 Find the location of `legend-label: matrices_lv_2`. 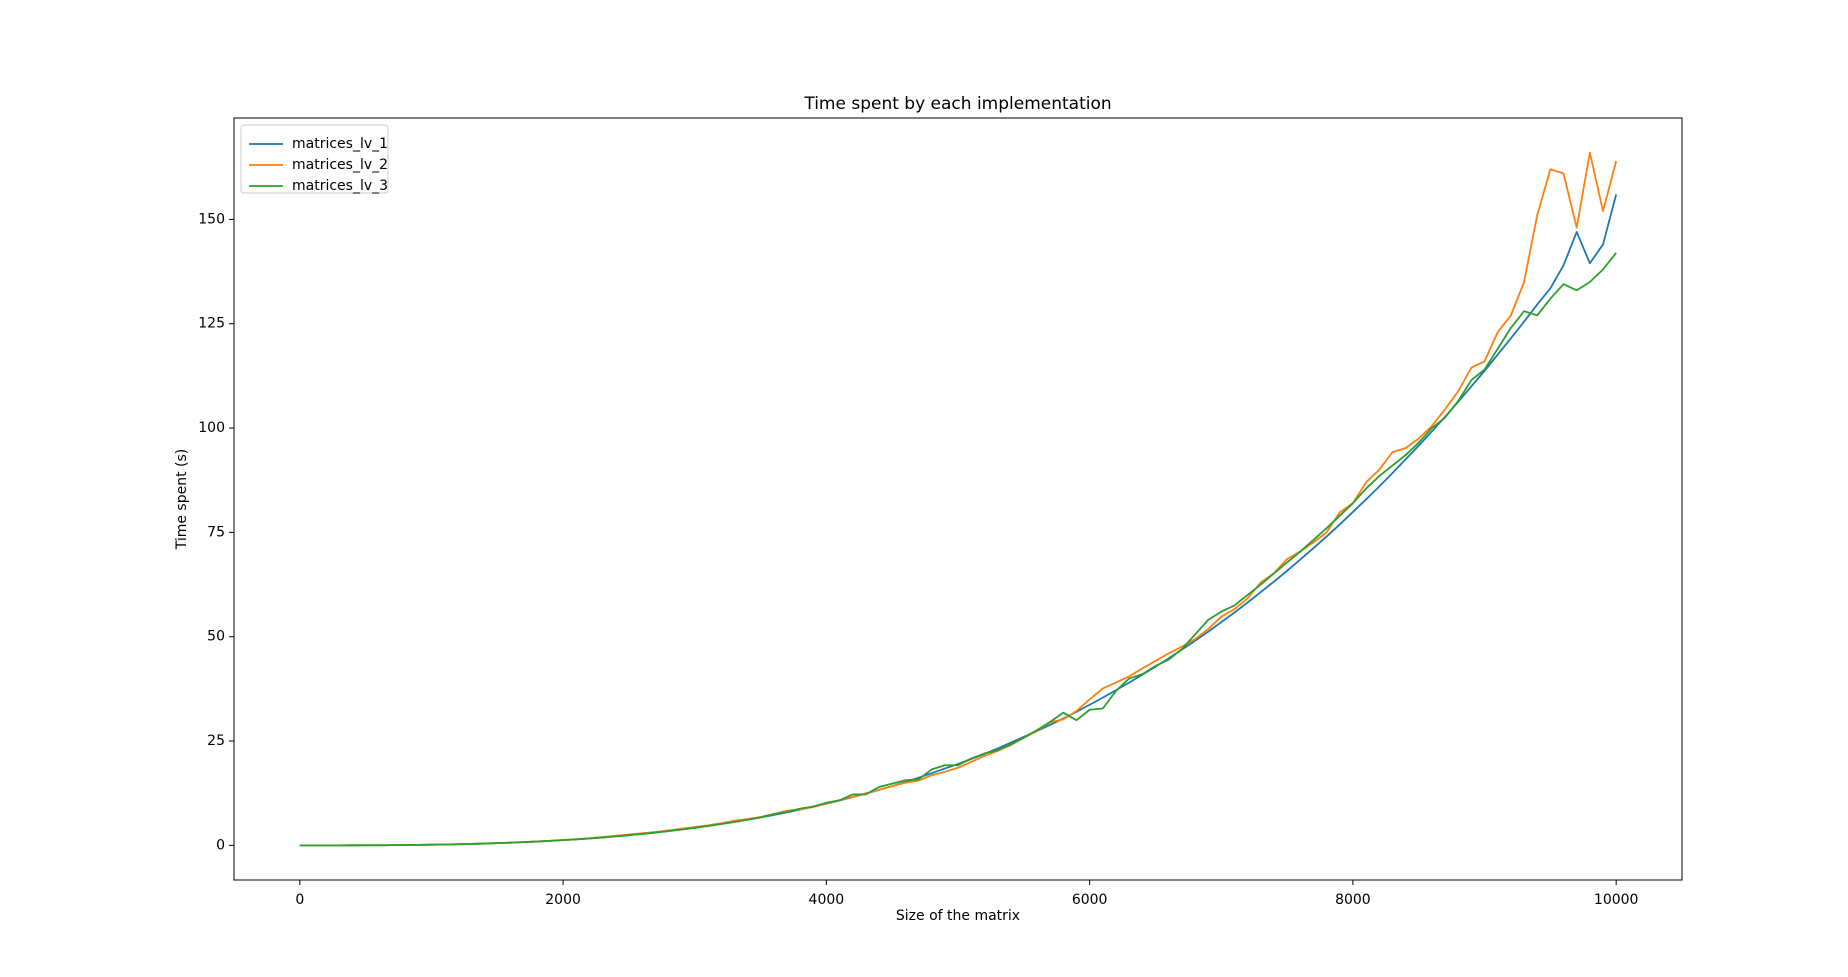

legend-label: matrices_lv_2 is located at coordinates (340, 165).